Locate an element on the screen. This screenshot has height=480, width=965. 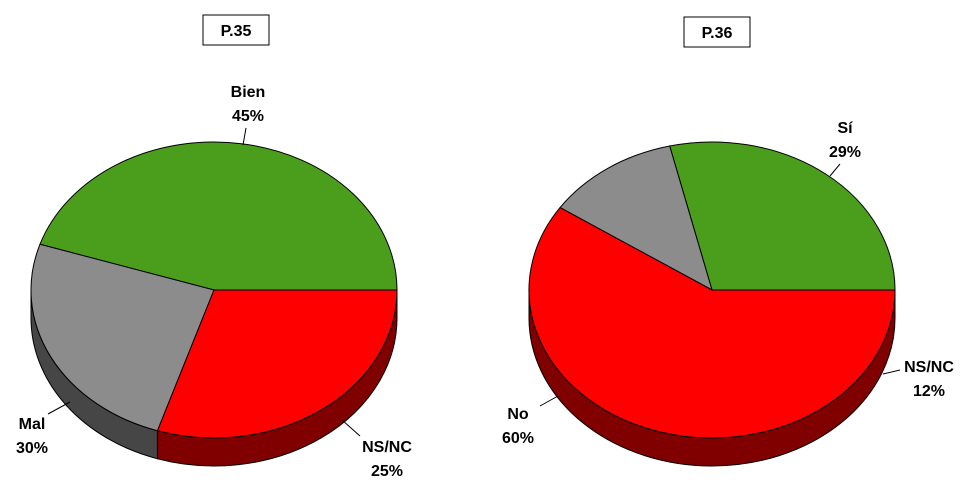
chart-title-box-p36 is located at coordinates (717, 32).